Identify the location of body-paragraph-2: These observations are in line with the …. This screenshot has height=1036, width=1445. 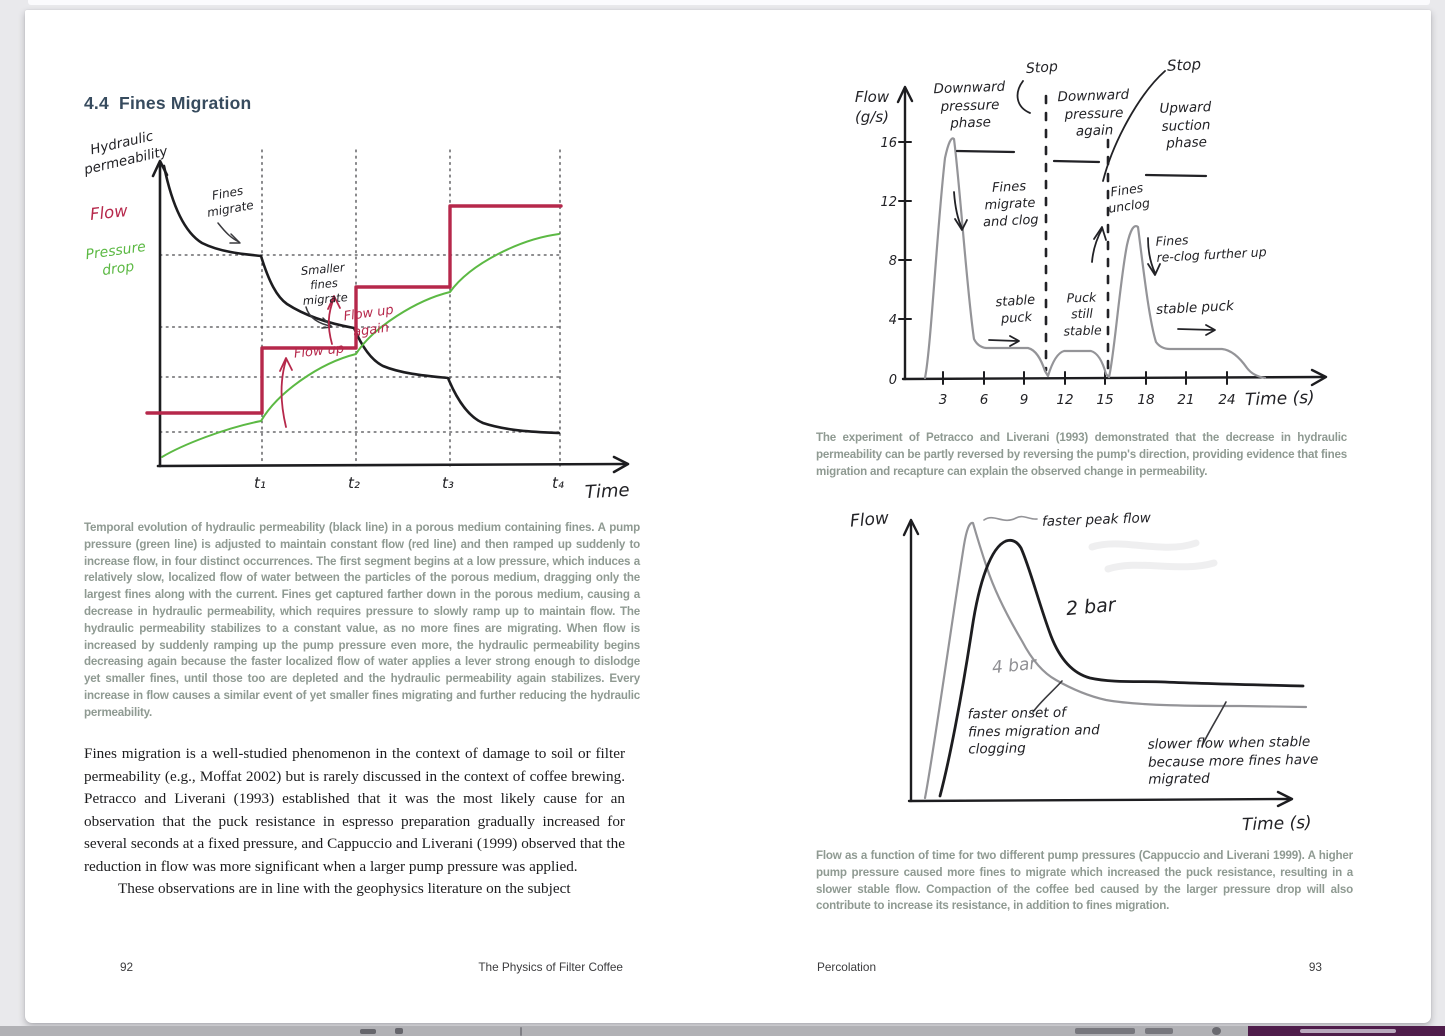
(344, 888).